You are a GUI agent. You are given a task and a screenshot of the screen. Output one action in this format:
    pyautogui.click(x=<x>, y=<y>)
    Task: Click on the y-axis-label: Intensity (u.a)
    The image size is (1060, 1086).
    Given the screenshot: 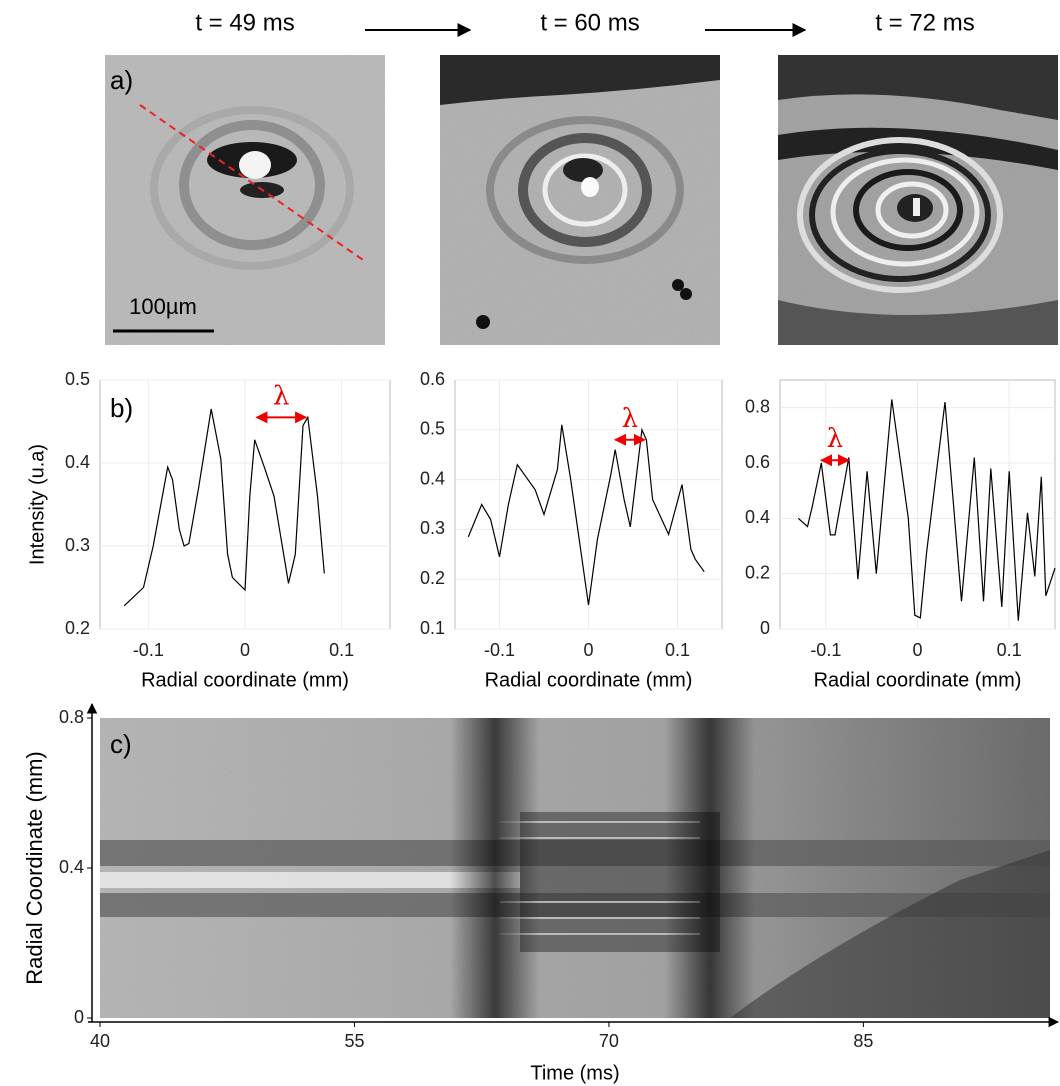 What is the action you would take?
    pyautogui.click(x=37, y=504)
    